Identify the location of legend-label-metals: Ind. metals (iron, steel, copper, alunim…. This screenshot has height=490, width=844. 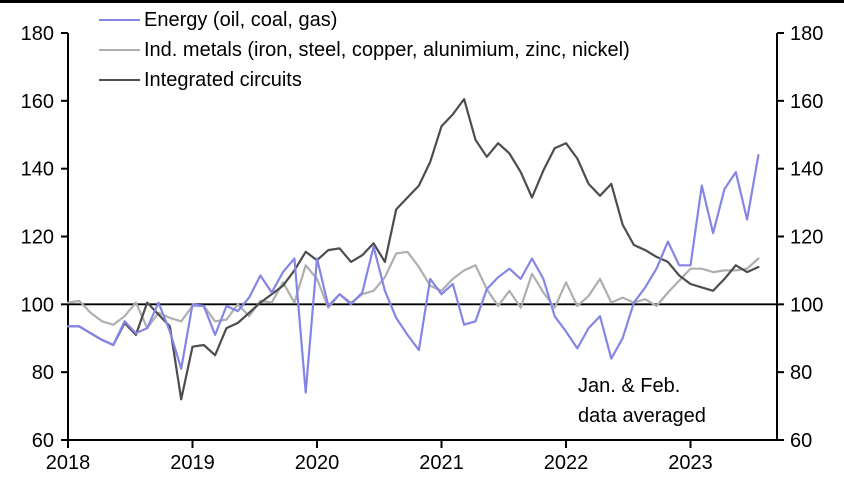
(387, 50).